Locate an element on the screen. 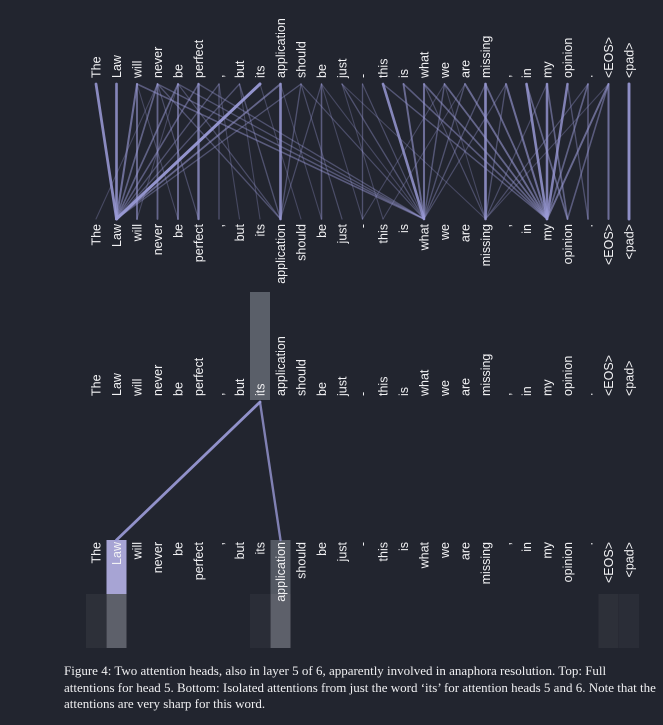  bottom-source-token: my is located at coordinates (548, 387).